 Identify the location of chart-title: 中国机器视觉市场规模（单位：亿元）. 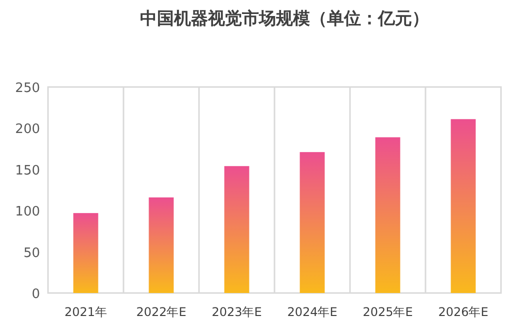
(284, 19).